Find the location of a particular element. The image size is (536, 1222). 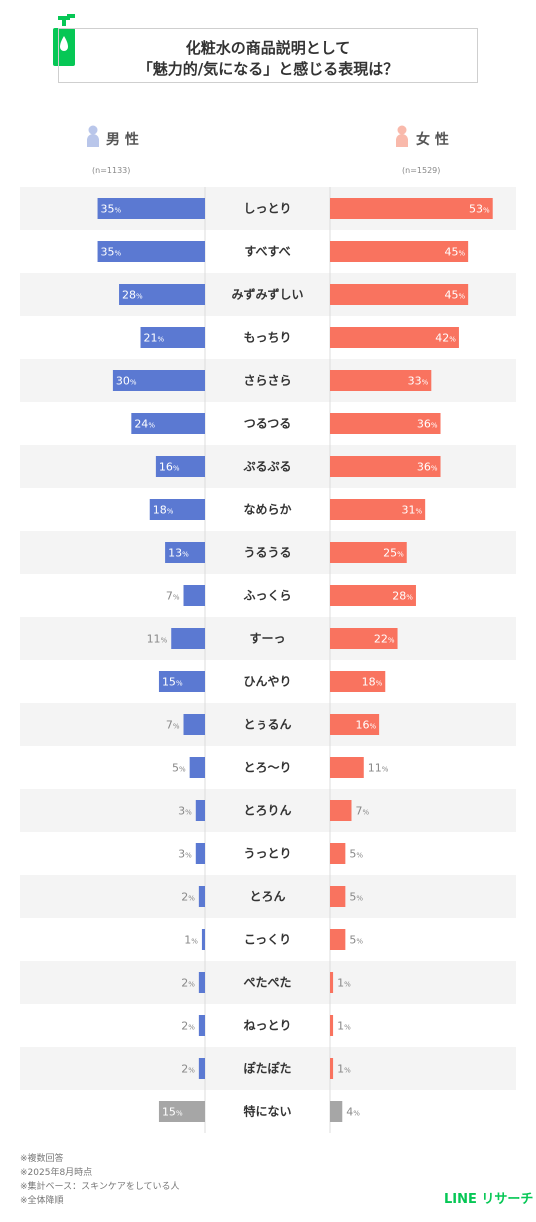

category-label: ぺたぺた is located at coordinates (267, 983).